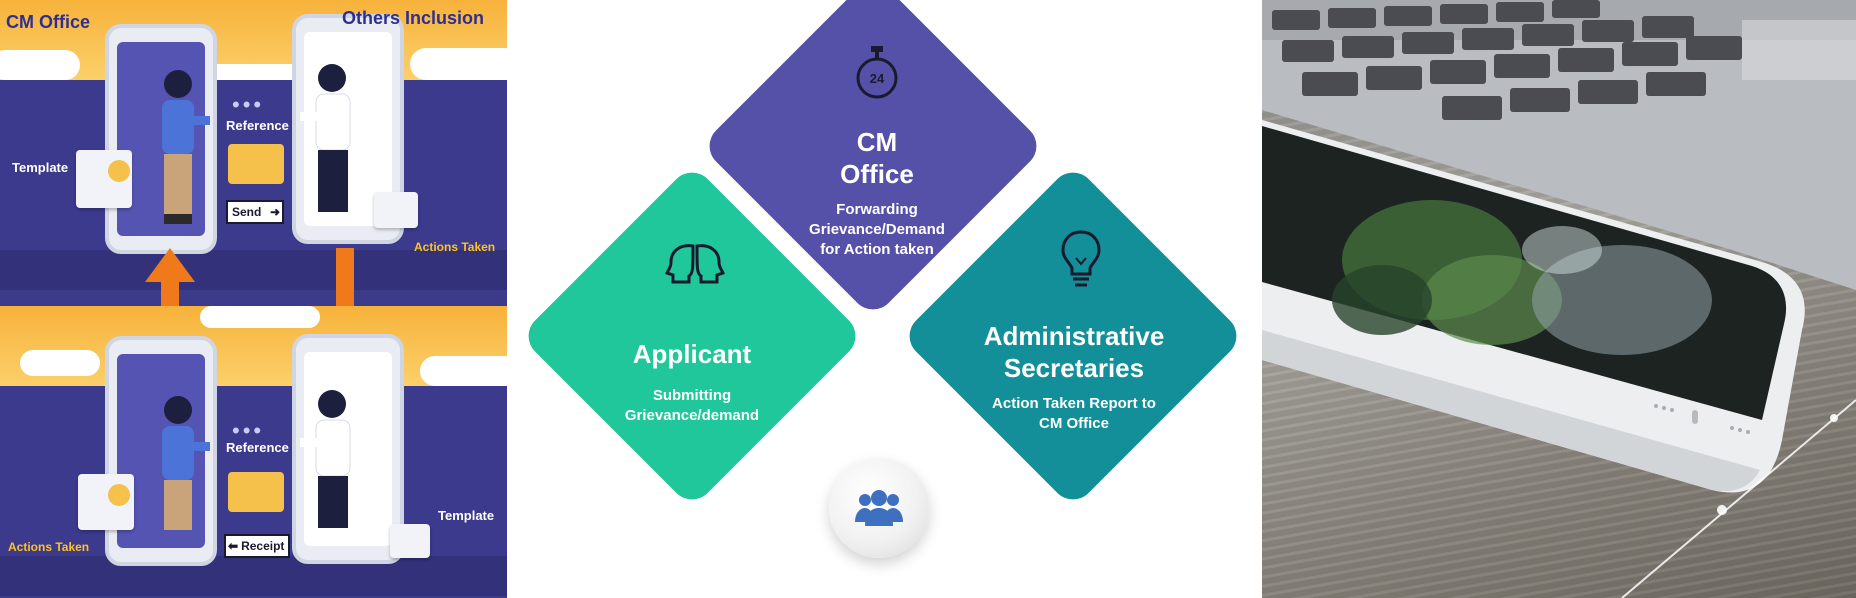  Describe the element at coordinates (413, 18) in the screenshot. I see `others-inclusion-label: Others Inclusion` at that location.